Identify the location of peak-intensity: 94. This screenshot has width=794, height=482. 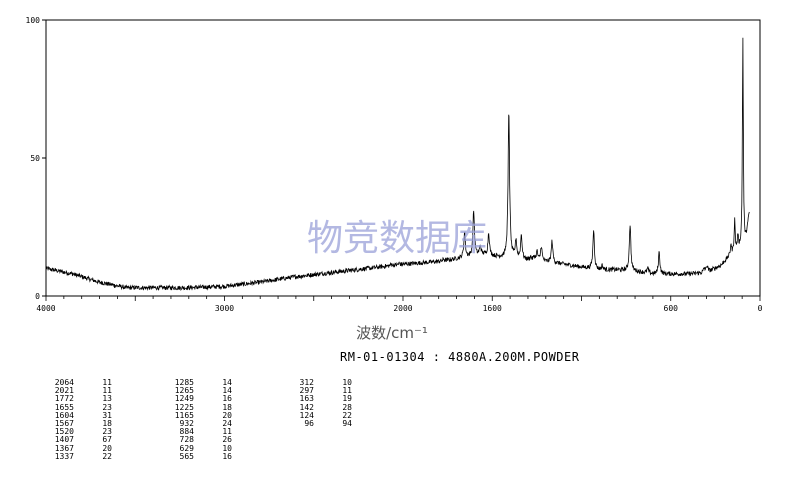
(347, 423).